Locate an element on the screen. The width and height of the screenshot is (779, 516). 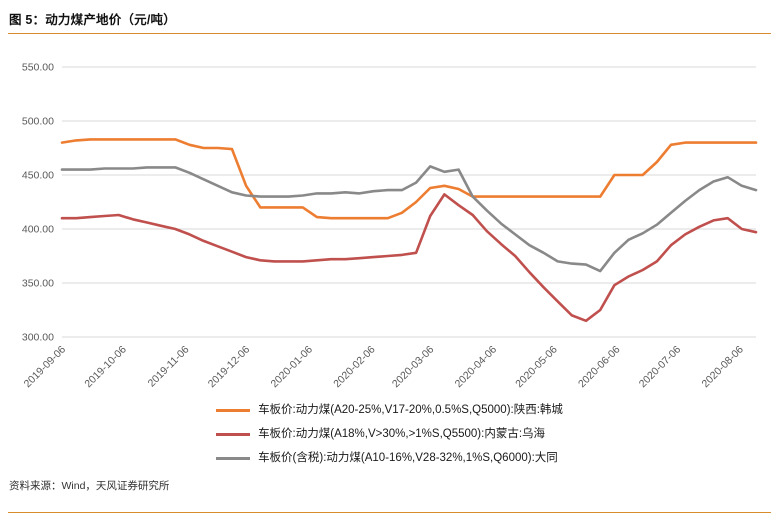
x-tick-label: 2020-08-06 is located at coordinates (722, 367).